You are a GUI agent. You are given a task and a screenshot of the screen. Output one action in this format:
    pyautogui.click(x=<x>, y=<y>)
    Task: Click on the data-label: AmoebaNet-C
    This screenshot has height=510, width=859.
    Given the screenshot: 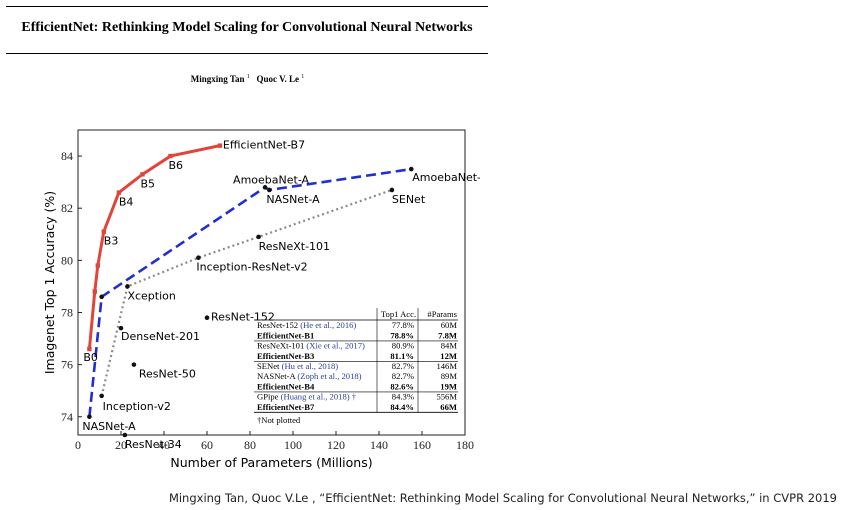 What is the action you would take?
    pyautogui.click(x=446, y=177)
    